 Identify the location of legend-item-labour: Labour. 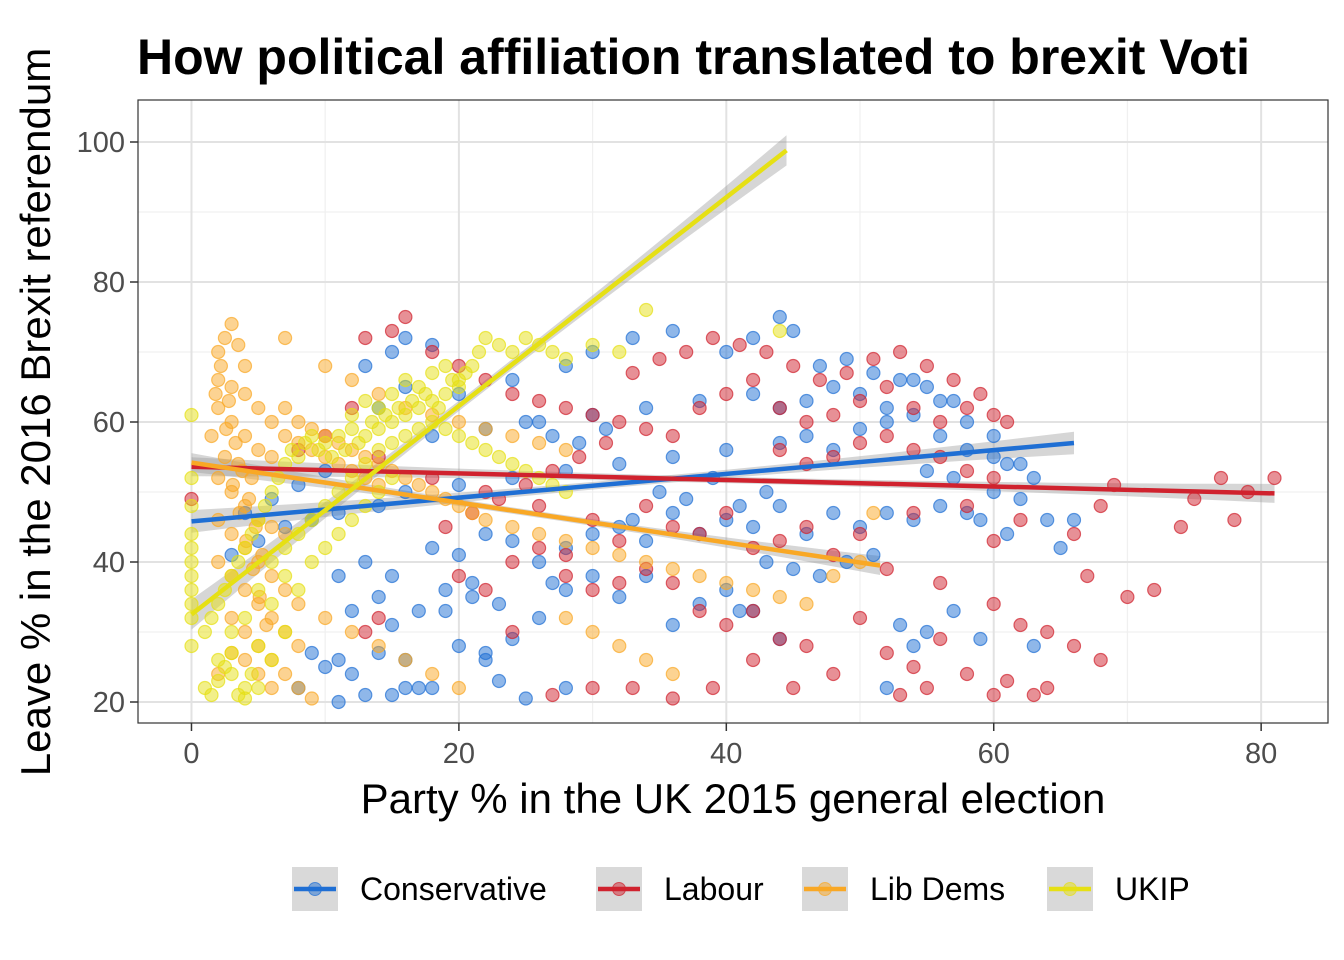
(680, 889).